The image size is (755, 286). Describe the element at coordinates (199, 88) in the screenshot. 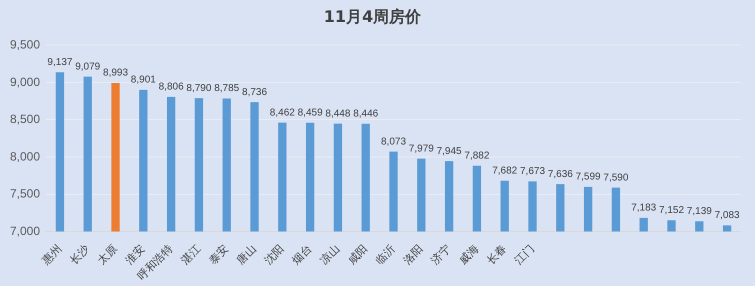

I see `data-label: 8,790` at that location.